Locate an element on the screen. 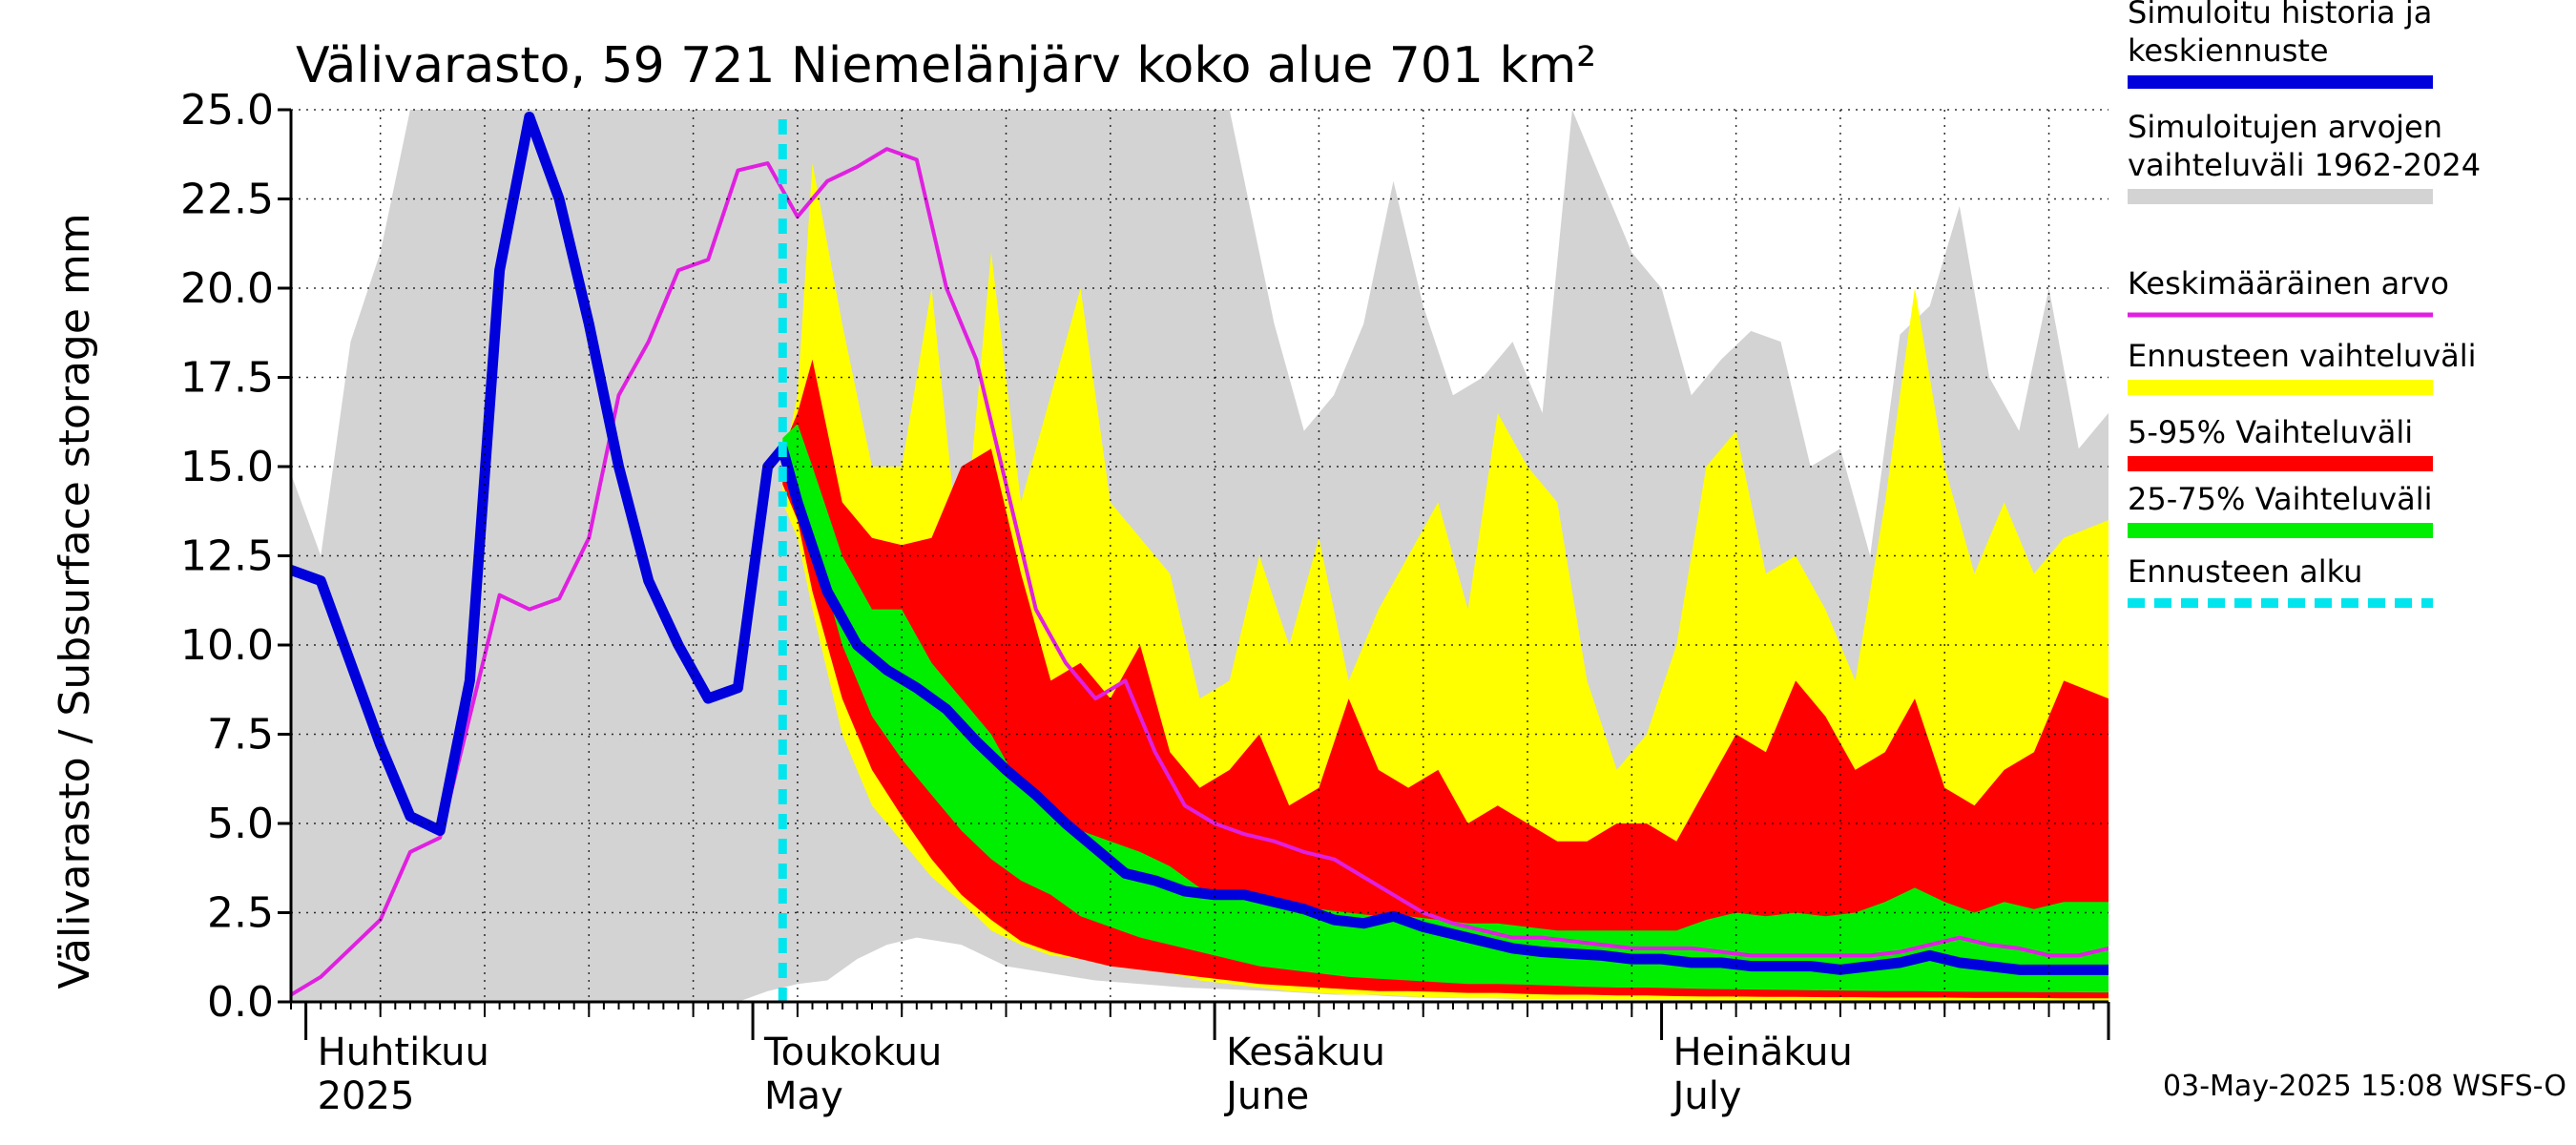 The width and height of the screenshot is (2576, 1145). legend-item: Keskimääräinen arvo is located at coordinates (2288, 291).